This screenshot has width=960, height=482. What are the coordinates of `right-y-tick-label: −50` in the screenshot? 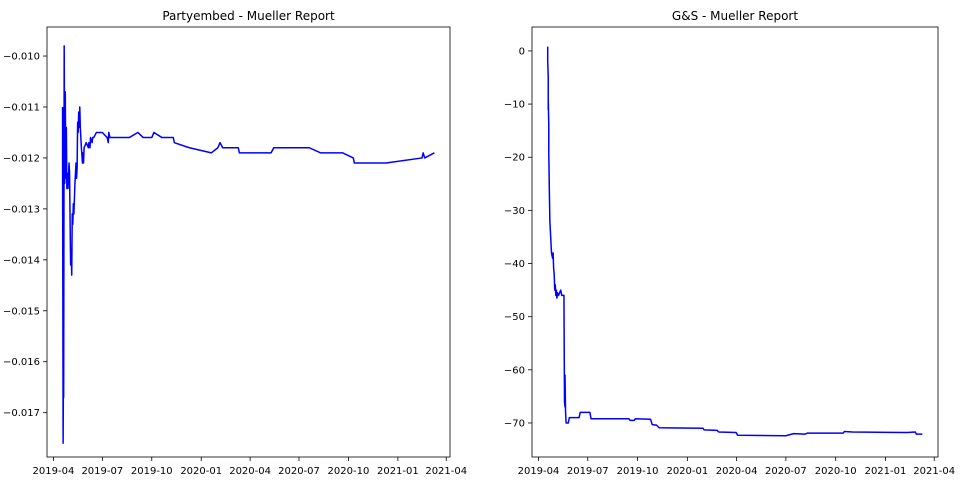 It's located at (514, 317).